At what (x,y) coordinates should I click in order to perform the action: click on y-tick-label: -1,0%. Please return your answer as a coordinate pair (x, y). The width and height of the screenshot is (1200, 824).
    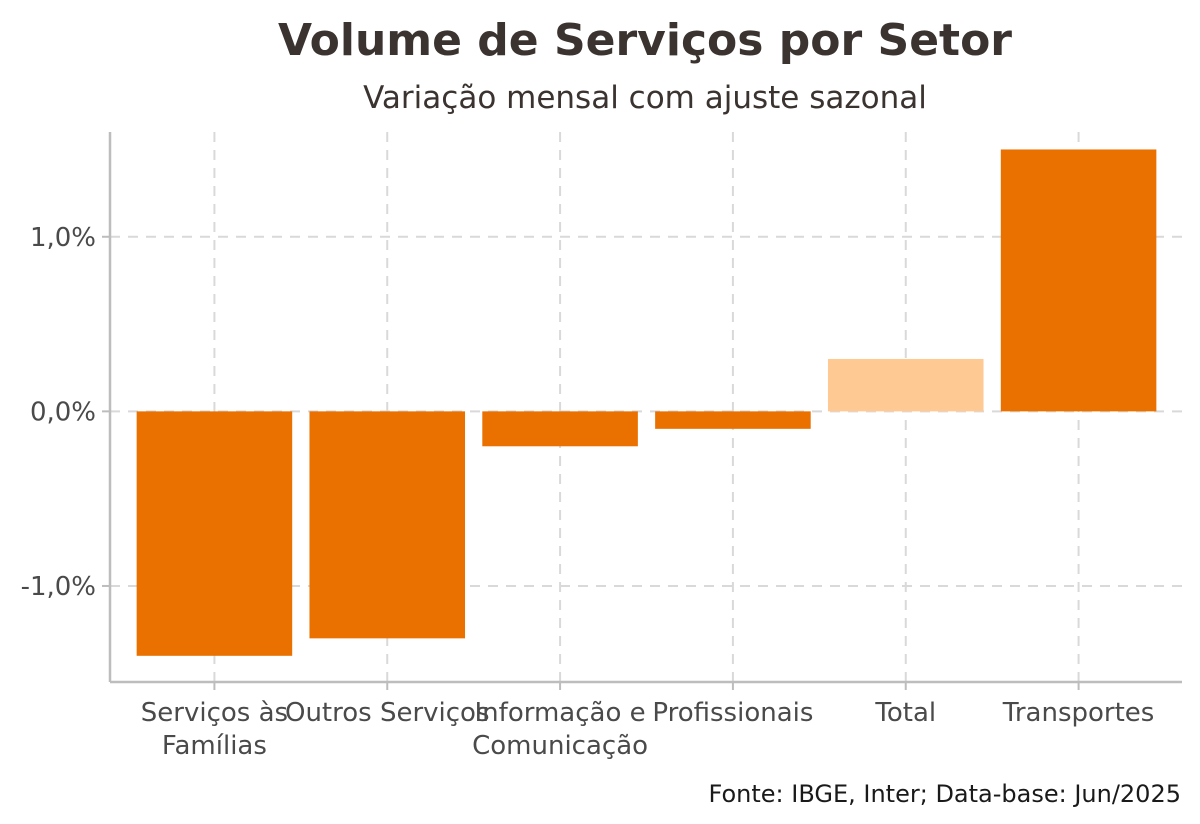
    Looking at the image, I should click on (58, 587).